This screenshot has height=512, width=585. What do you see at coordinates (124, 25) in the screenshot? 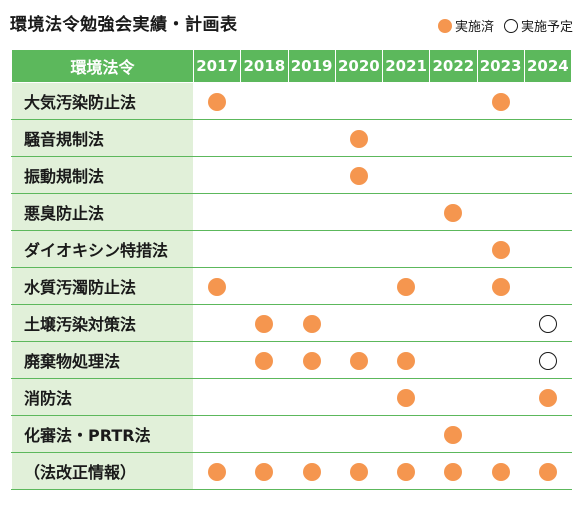
I see `page-title: 環境法令勉強会実績・計画表` at bounding box center [124, 25].